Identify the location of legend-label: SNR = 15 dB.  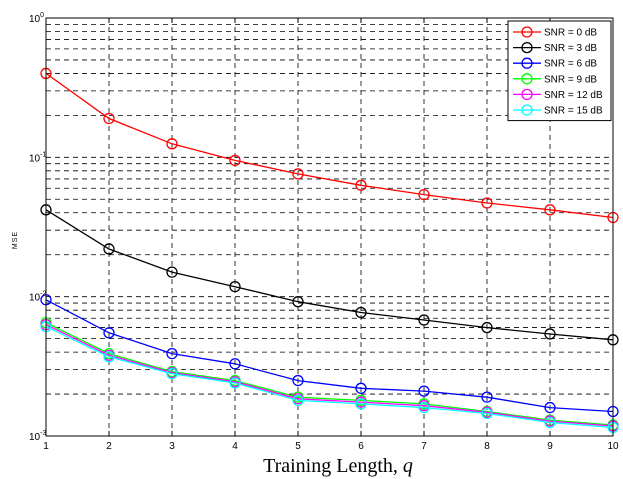
(573, 111).